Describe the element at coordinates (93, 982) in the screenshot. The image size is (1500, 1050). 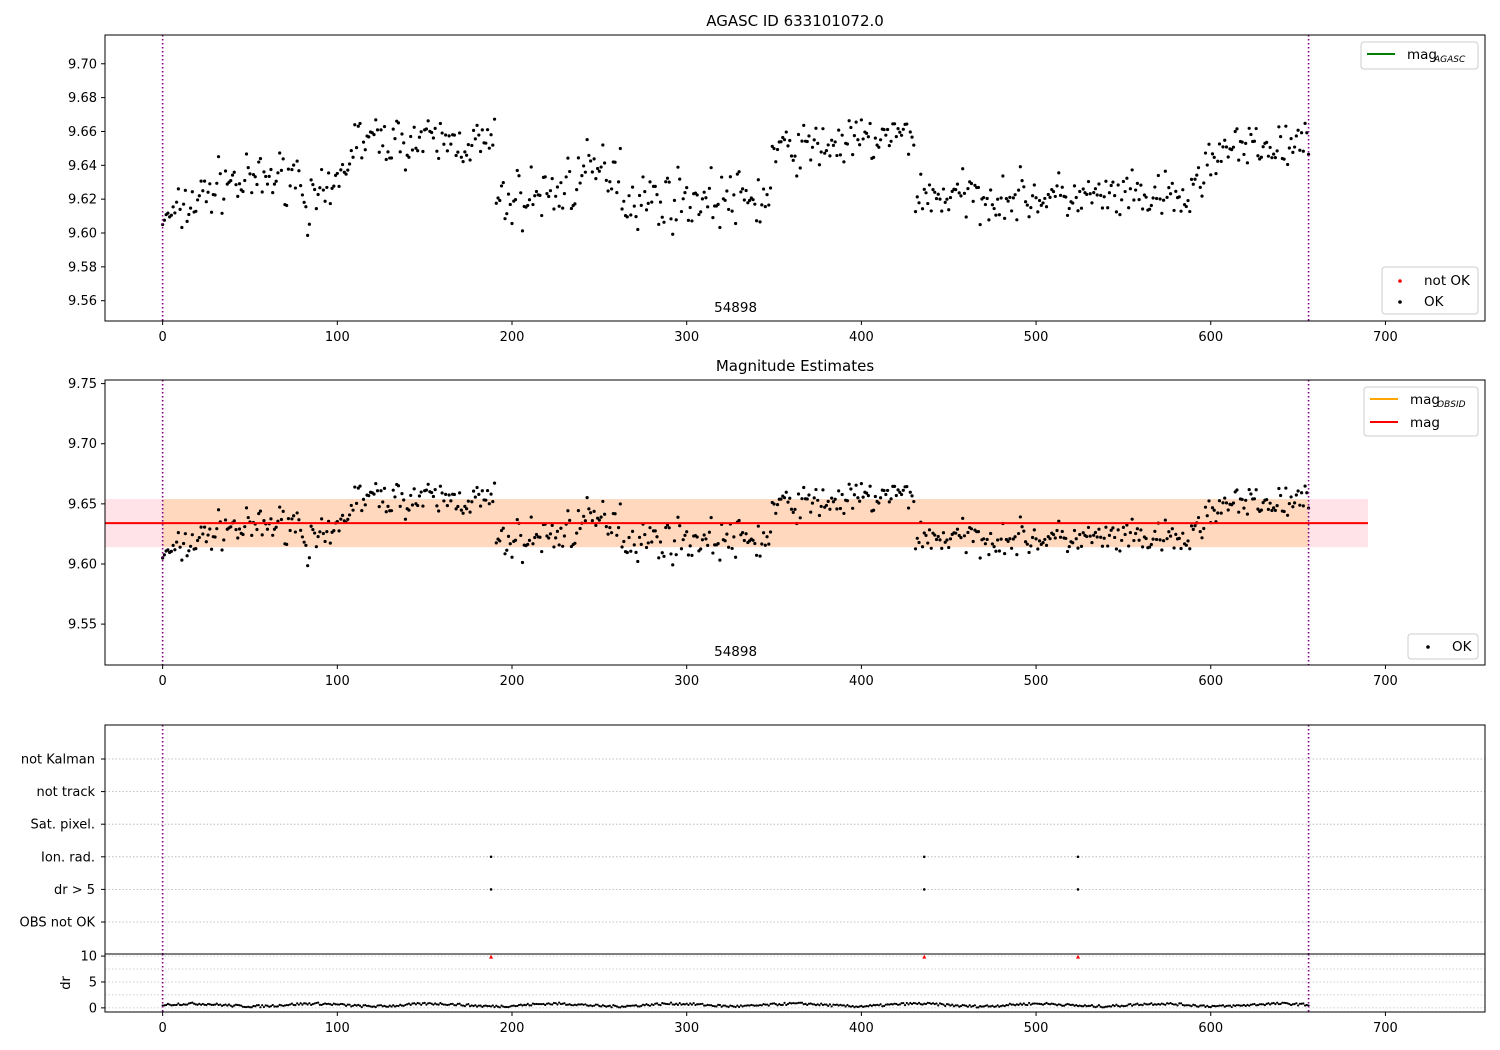
I see `panel4-ytick-label: 5` at that location.